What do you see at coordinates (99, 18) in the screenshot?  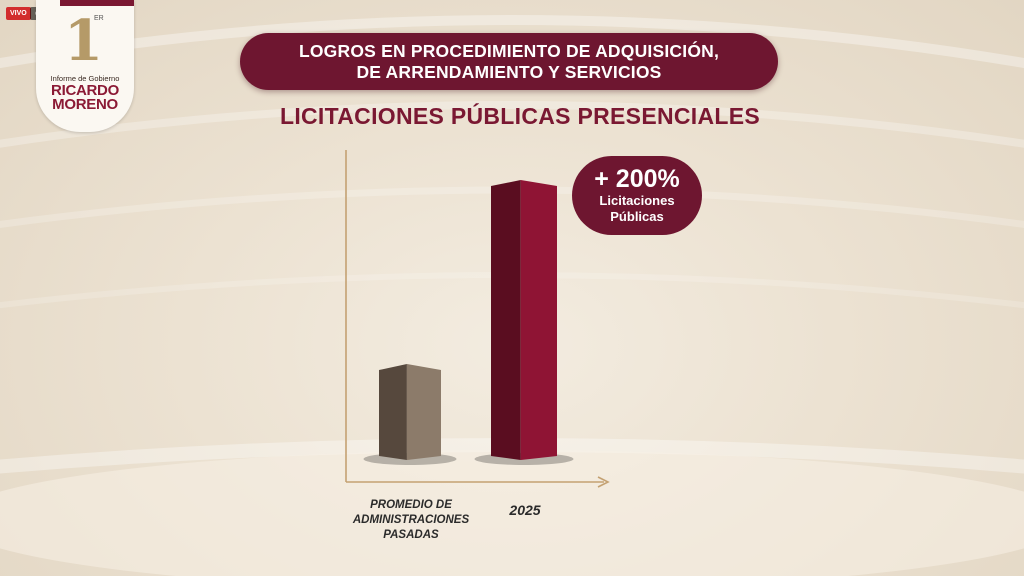 I see `logo-superscript: ER` at bounding box center [99, 18].